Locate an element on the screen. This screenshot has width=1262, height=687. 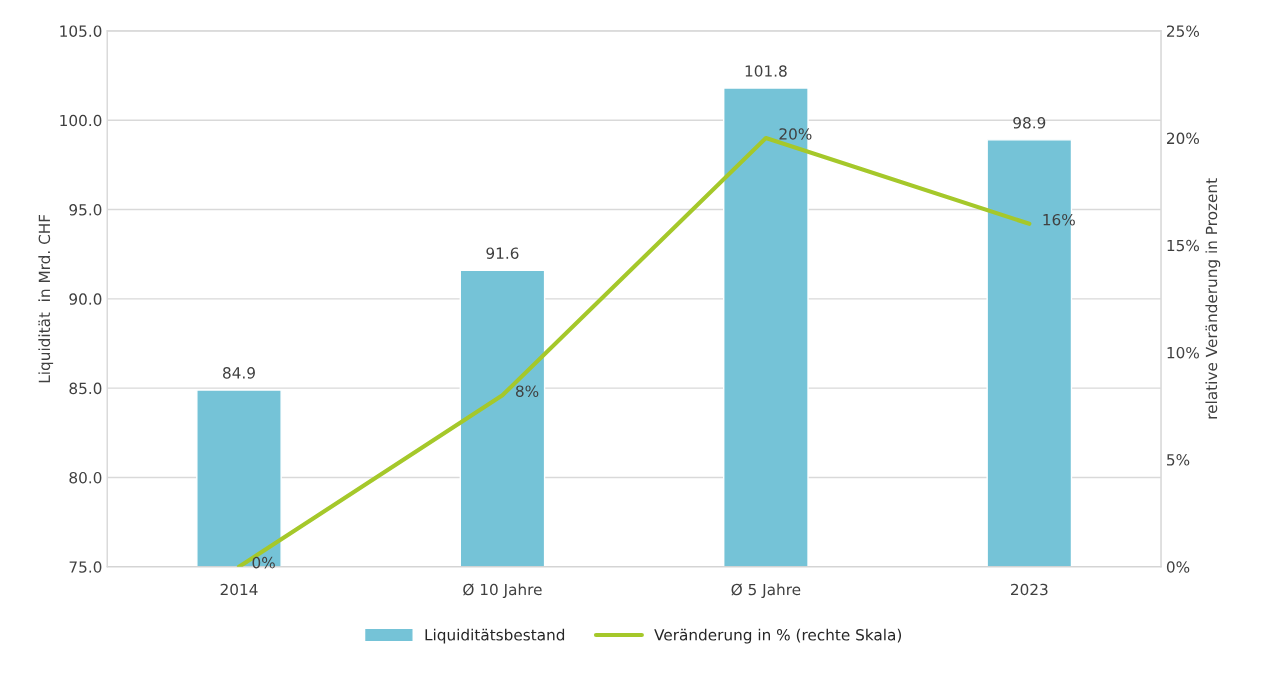
y2-tick-label: 0% is located at coordinates (1178, 567).